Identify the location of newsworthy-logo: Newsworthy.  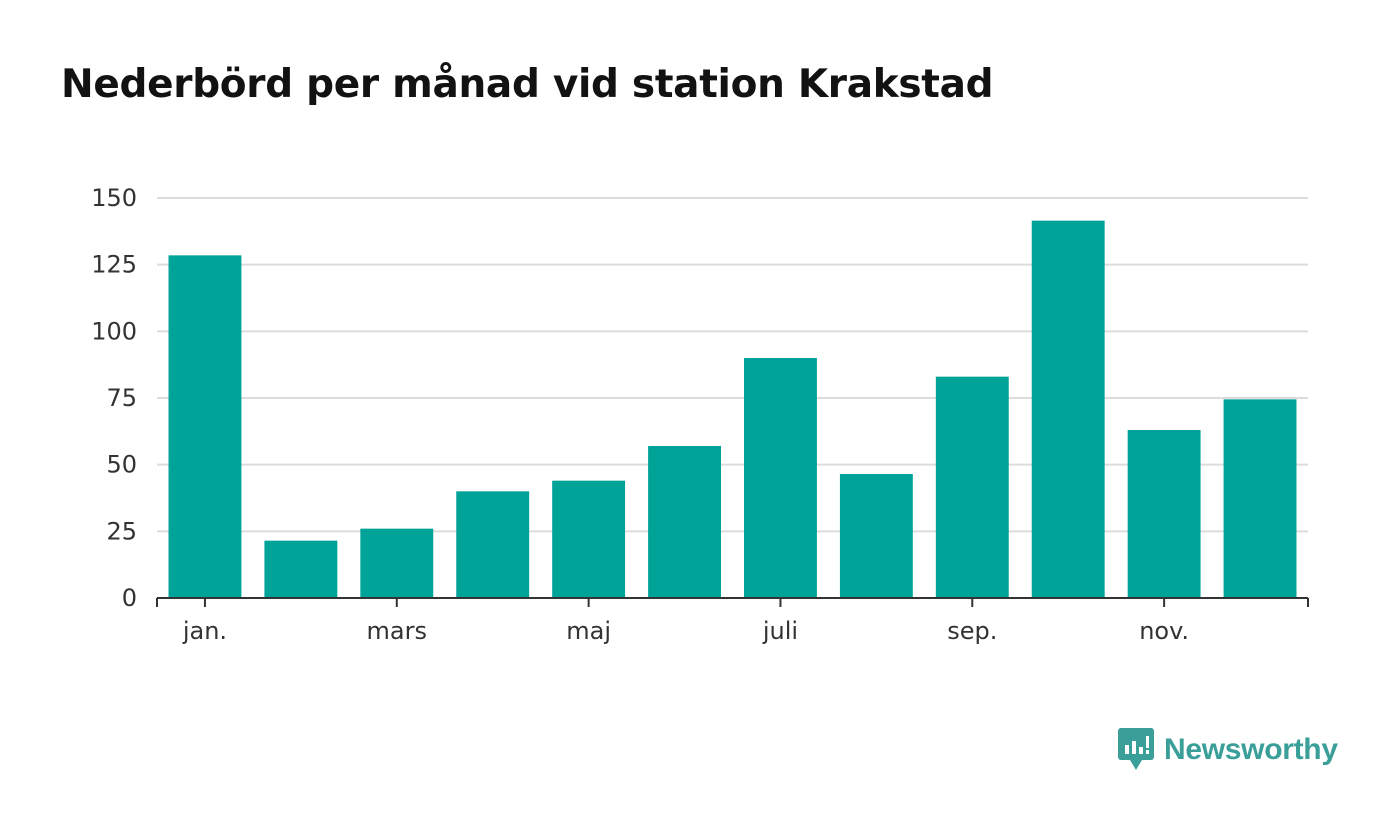
(1228, 750).